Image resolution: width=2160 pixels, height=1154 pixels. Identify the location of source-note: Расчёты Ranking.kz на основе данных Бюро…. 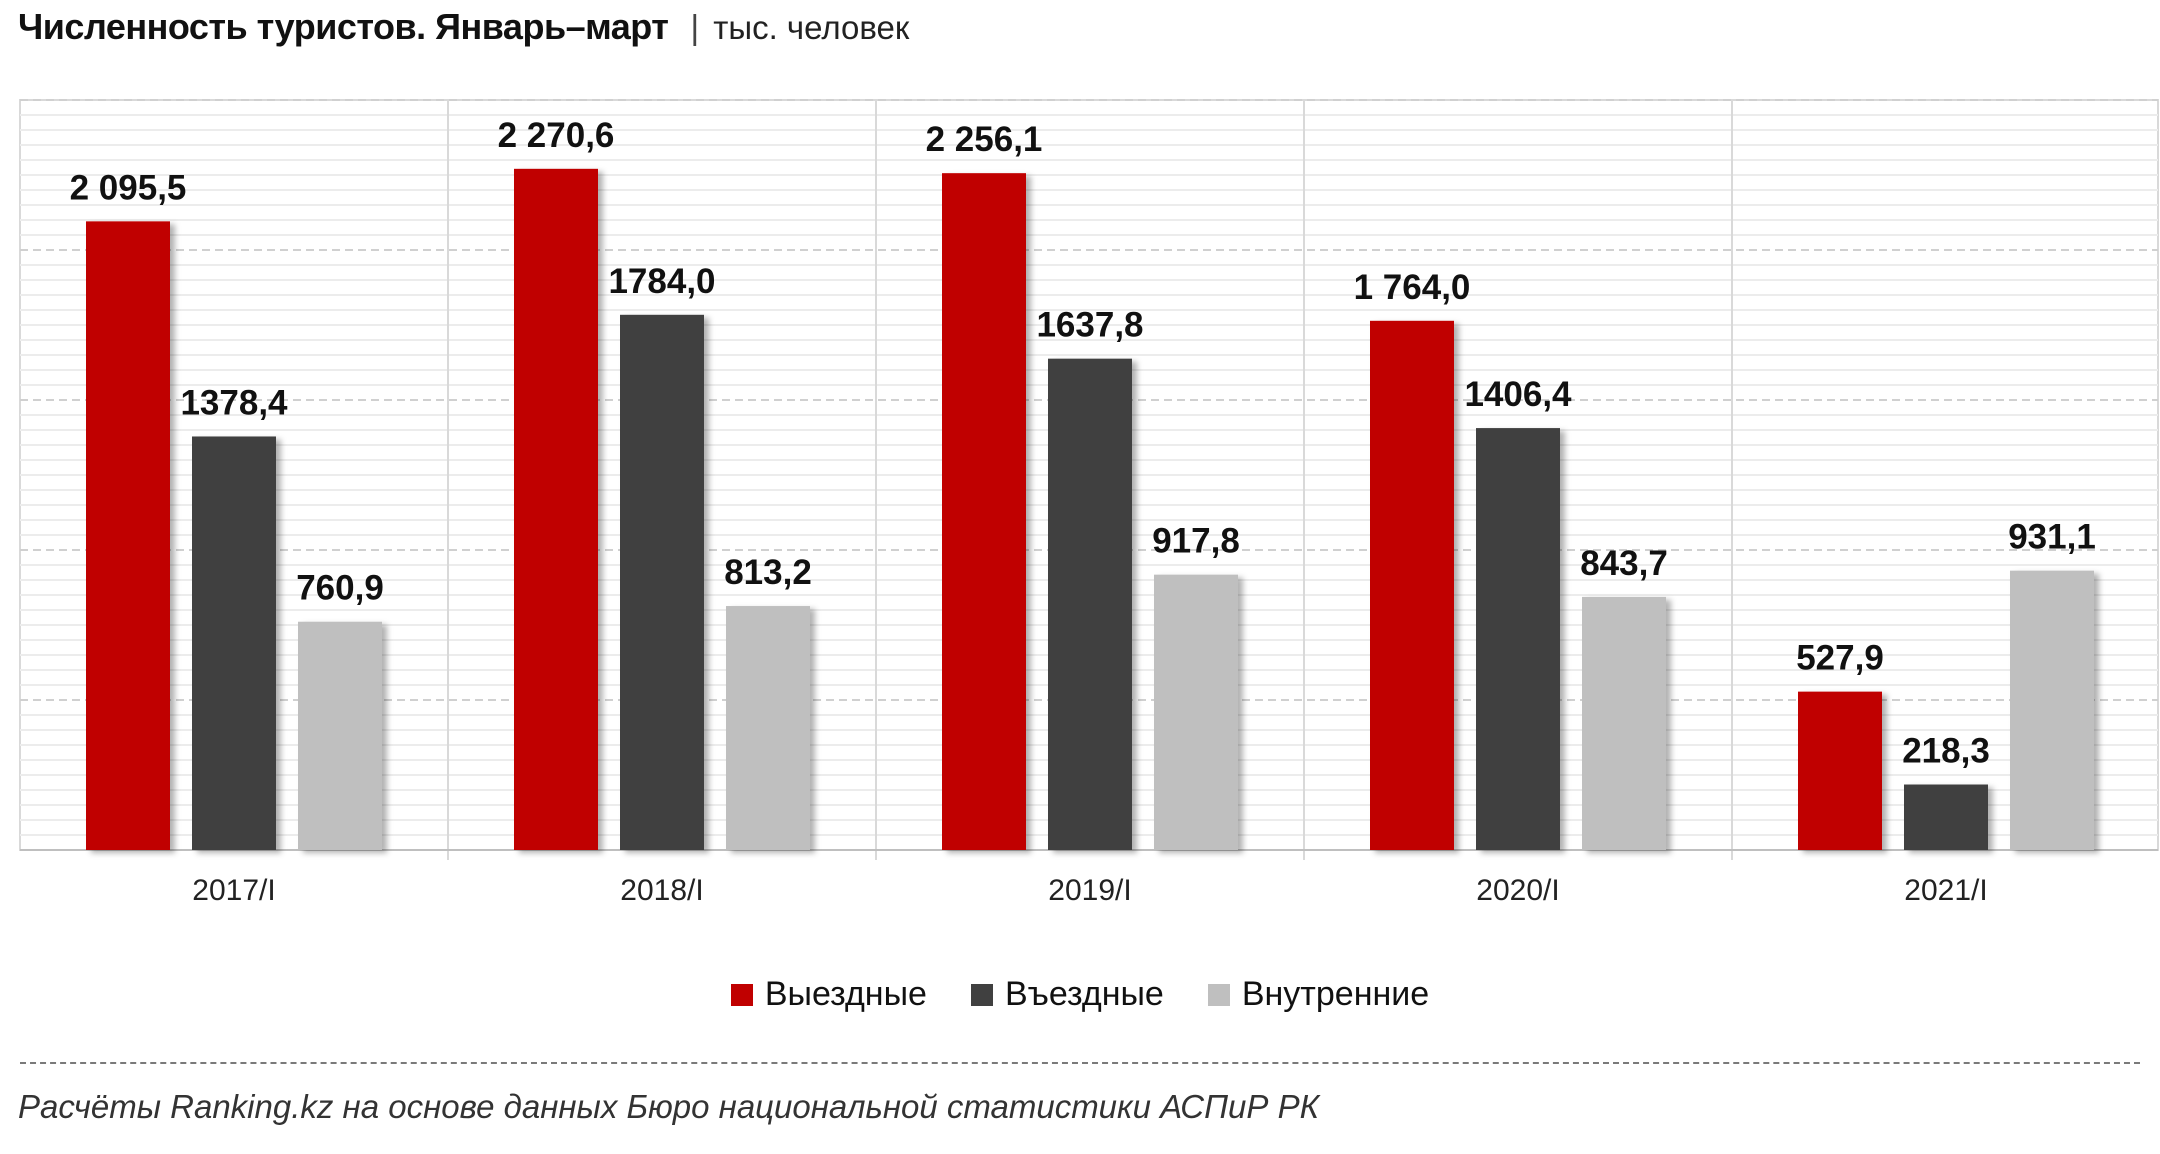
(669, 1106).